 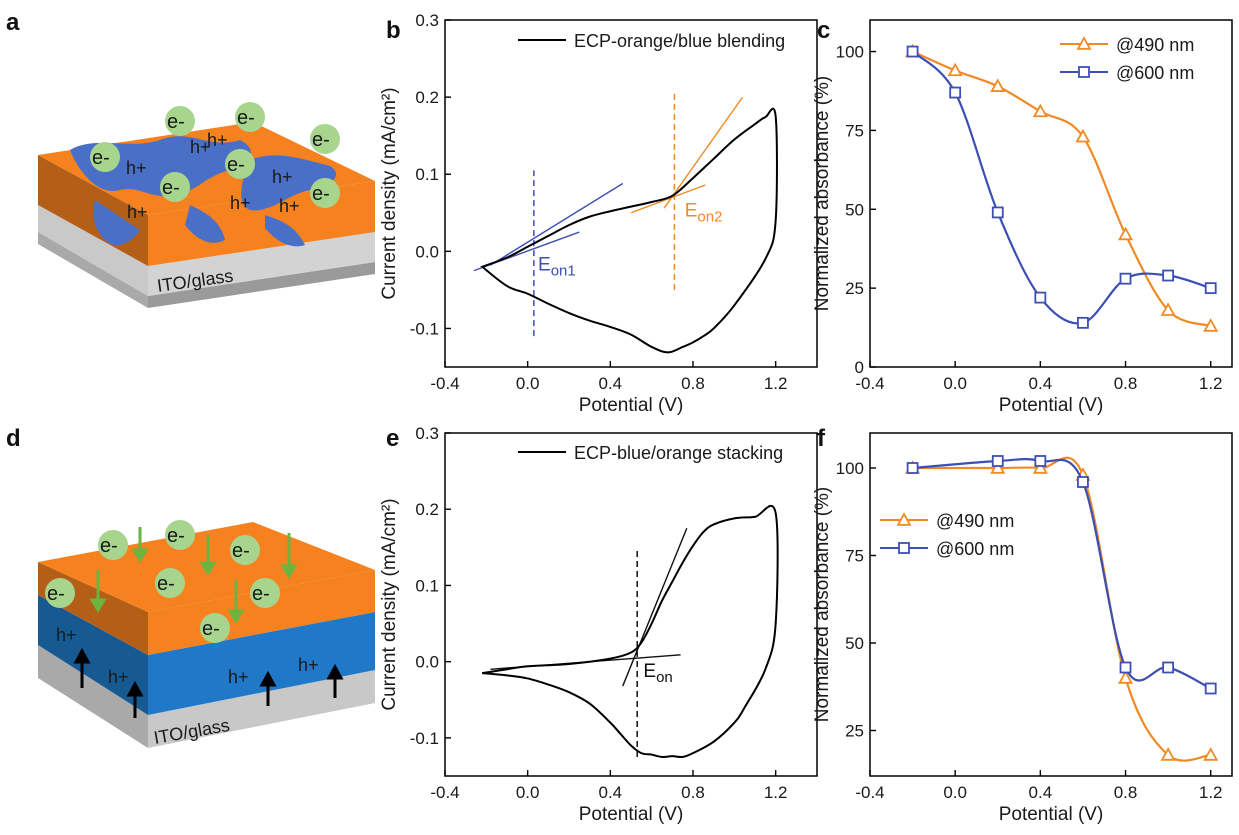 What do you see at coordinates (704, 213) in the screenshot?
I see `onset-annotation: Eon2` at bounding box center [704, 213].